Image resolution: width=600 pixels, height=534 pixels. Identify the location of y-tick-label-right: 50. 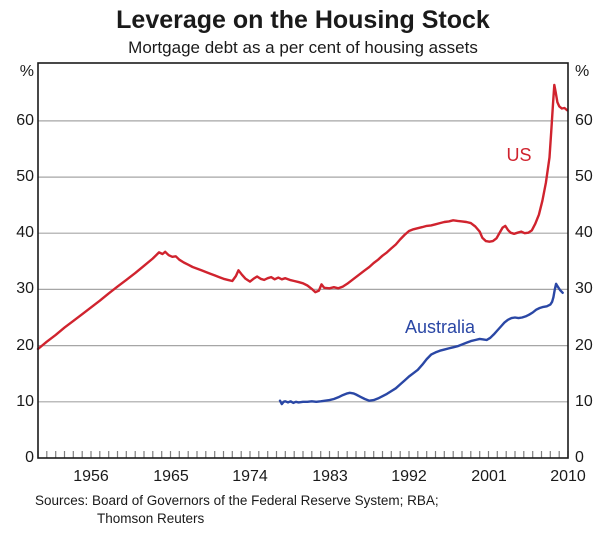
(584, 176).